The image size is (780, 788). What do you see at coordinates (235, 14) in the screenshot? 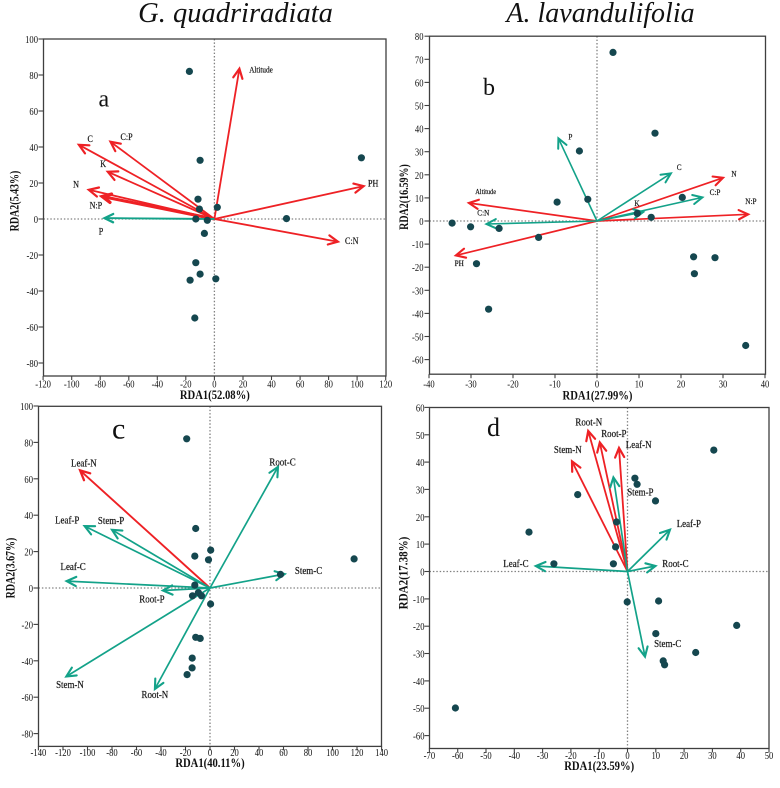
I see `svg-text: G. quadriradiata` at bounding box center [235, 14].